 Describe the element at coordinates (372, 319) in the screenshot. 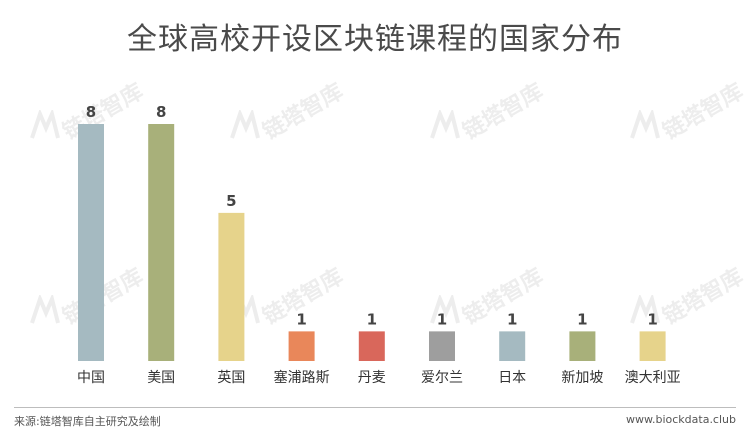

I see `value-label-4: 1` at that location.